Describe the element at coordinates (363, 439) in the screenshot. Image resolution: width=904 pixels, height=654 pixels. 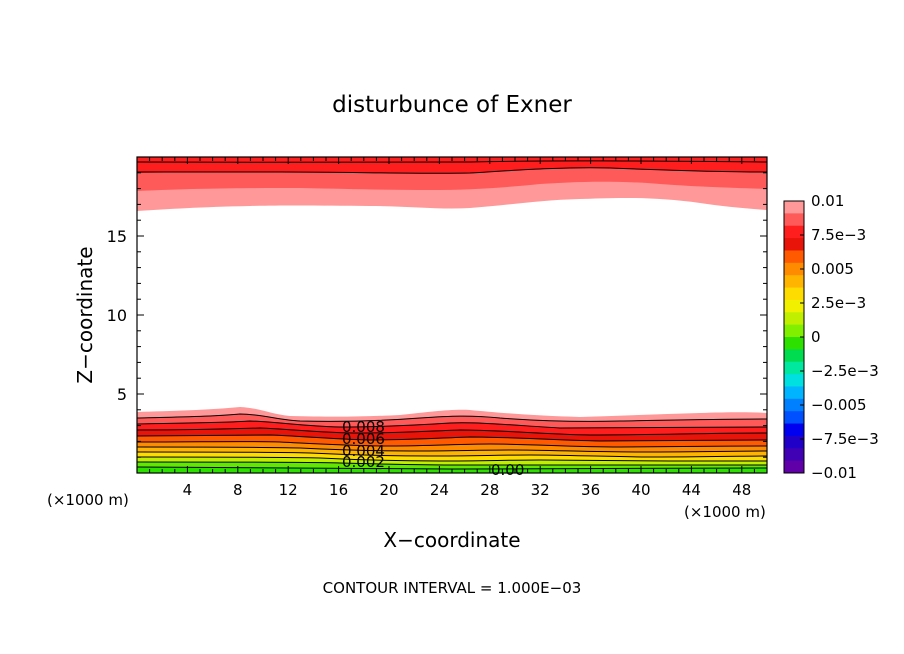
I see `contour-label-0.006: 0.006` at that location.